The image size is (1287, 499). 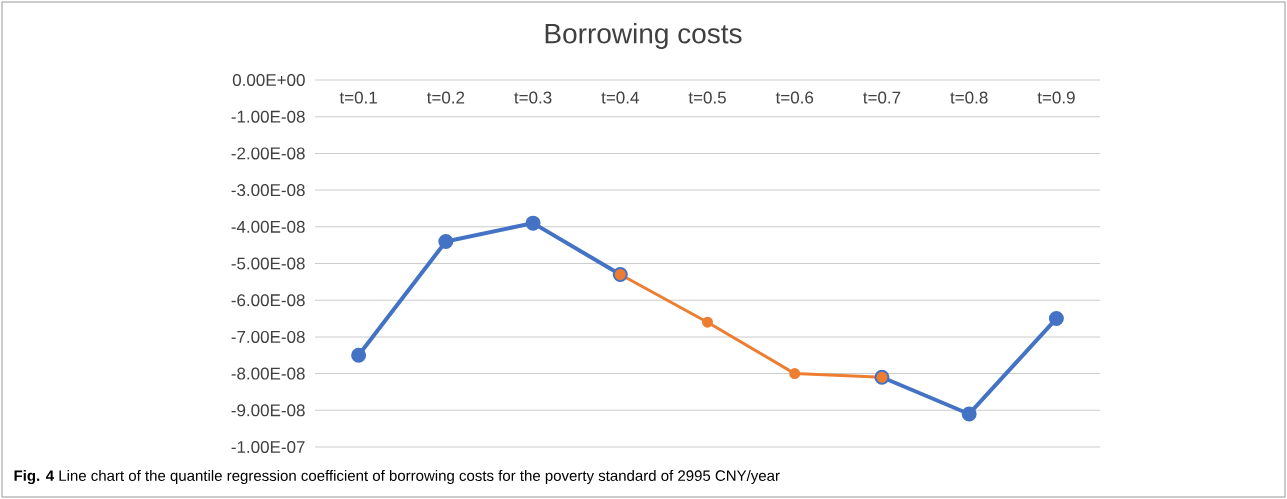 I want to click on chart-title: Borrowing costs, so click(x=643, y=36).